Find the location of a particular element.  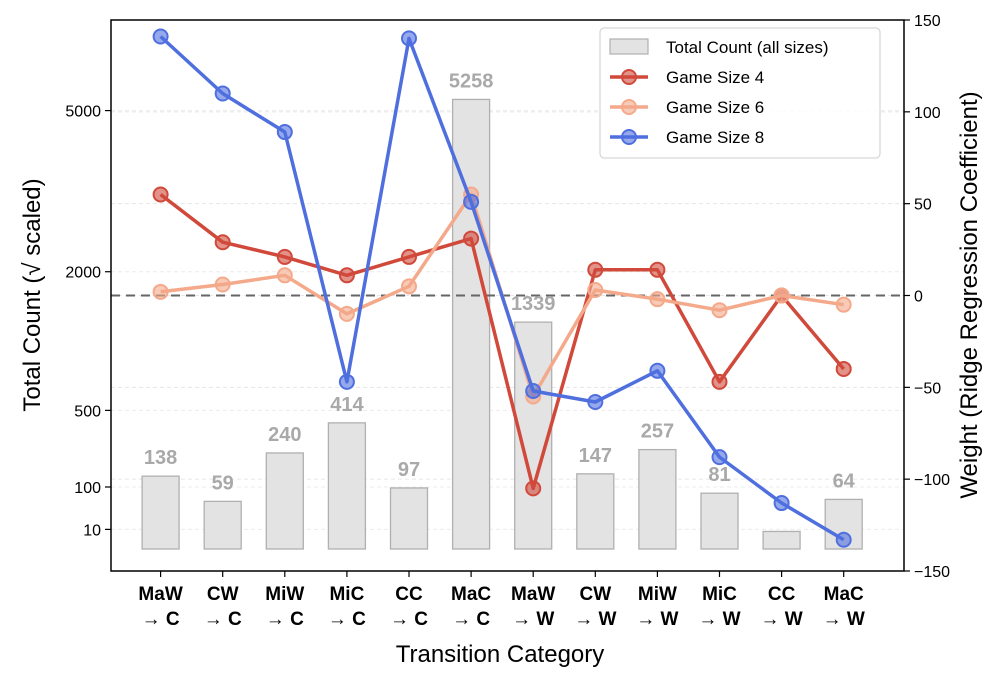

legend-box is located at coordinates (740, 93).